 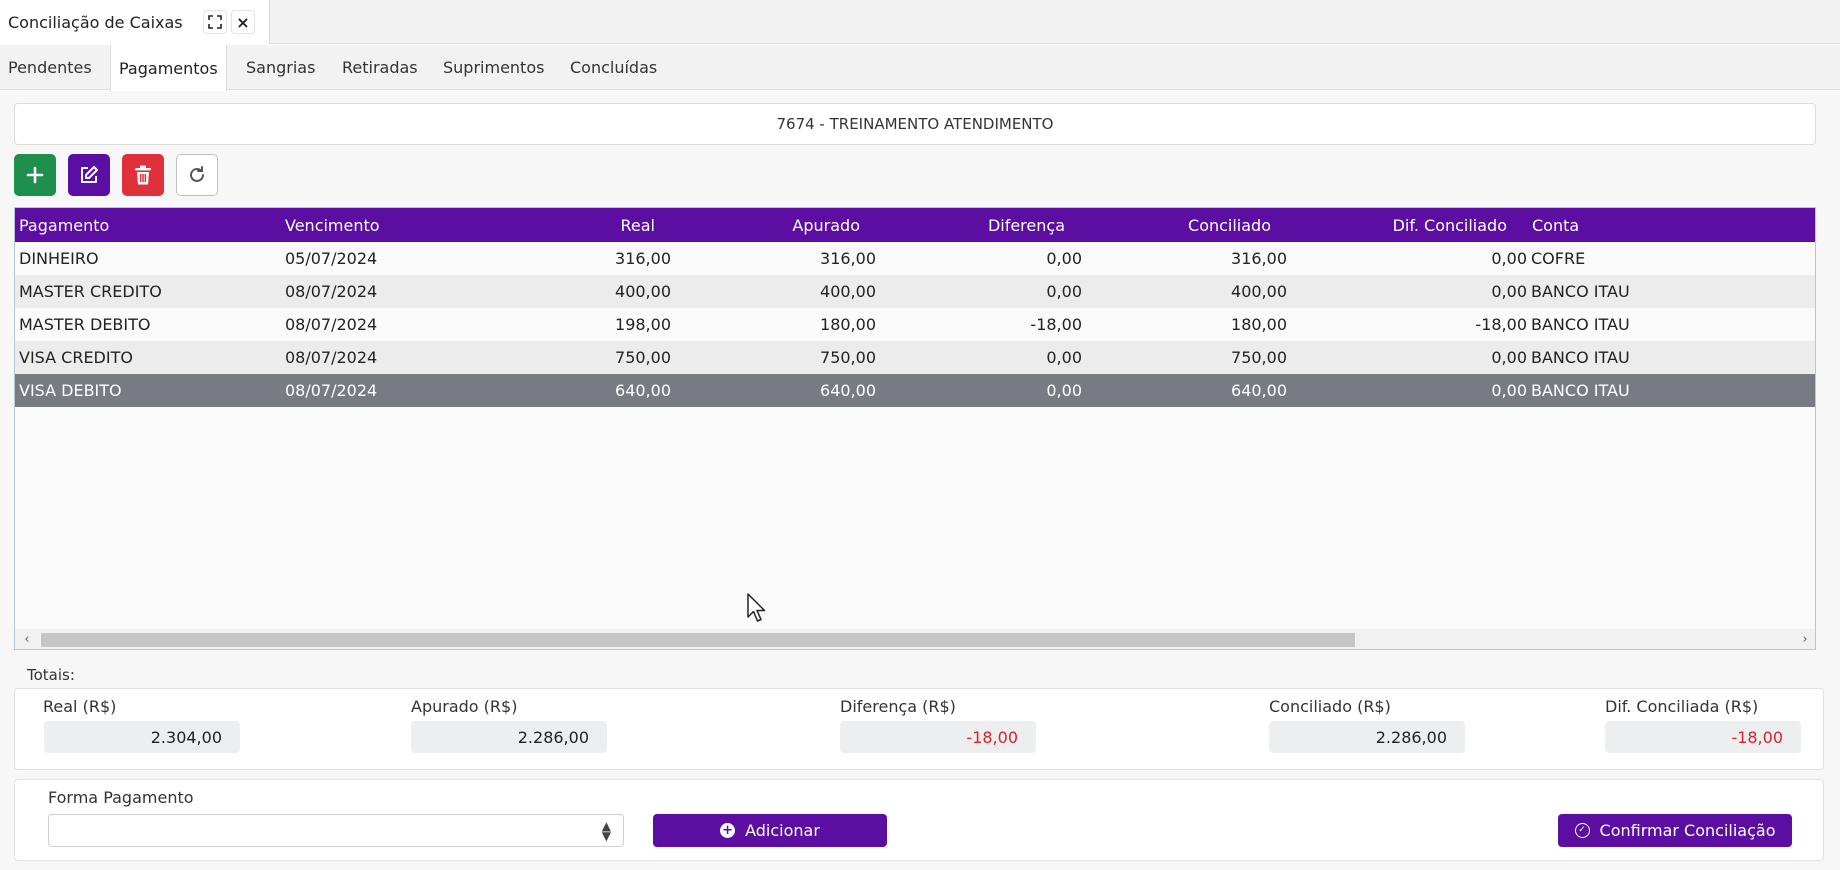 I want to click on expand-icon, so click(x=215, y=22).